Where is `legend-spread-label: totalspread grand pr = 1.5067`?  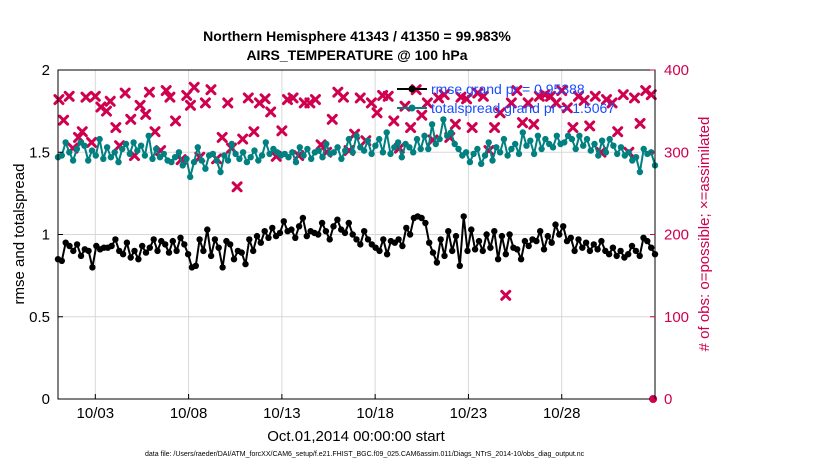
legend-spread-label: totalspread grand pr = 1.5067 is located at coordinates (523, 108).